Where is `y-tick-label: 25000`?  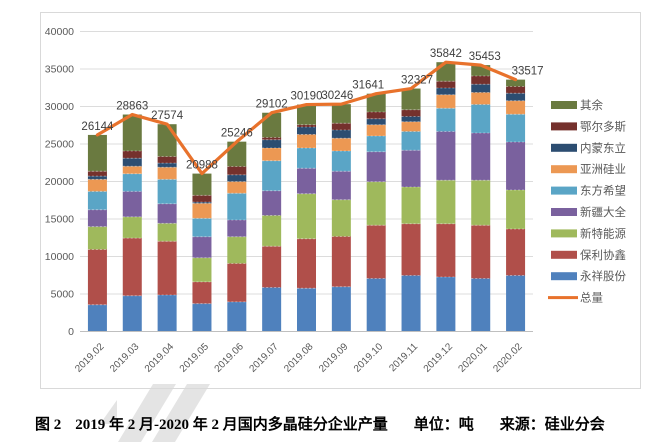
y-tick-label: 25000 is located at coordinates (59, 145).